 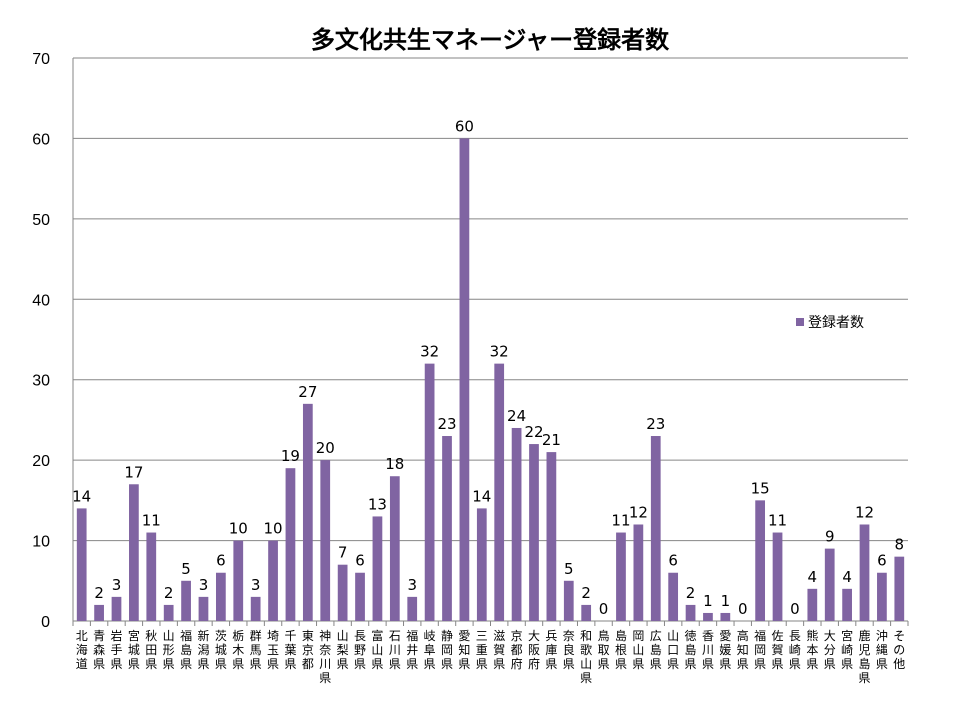 What do you see at coordinates (516, 416) in the screenshot?
I see `data-label: 24` at bounding box center [516, 416].